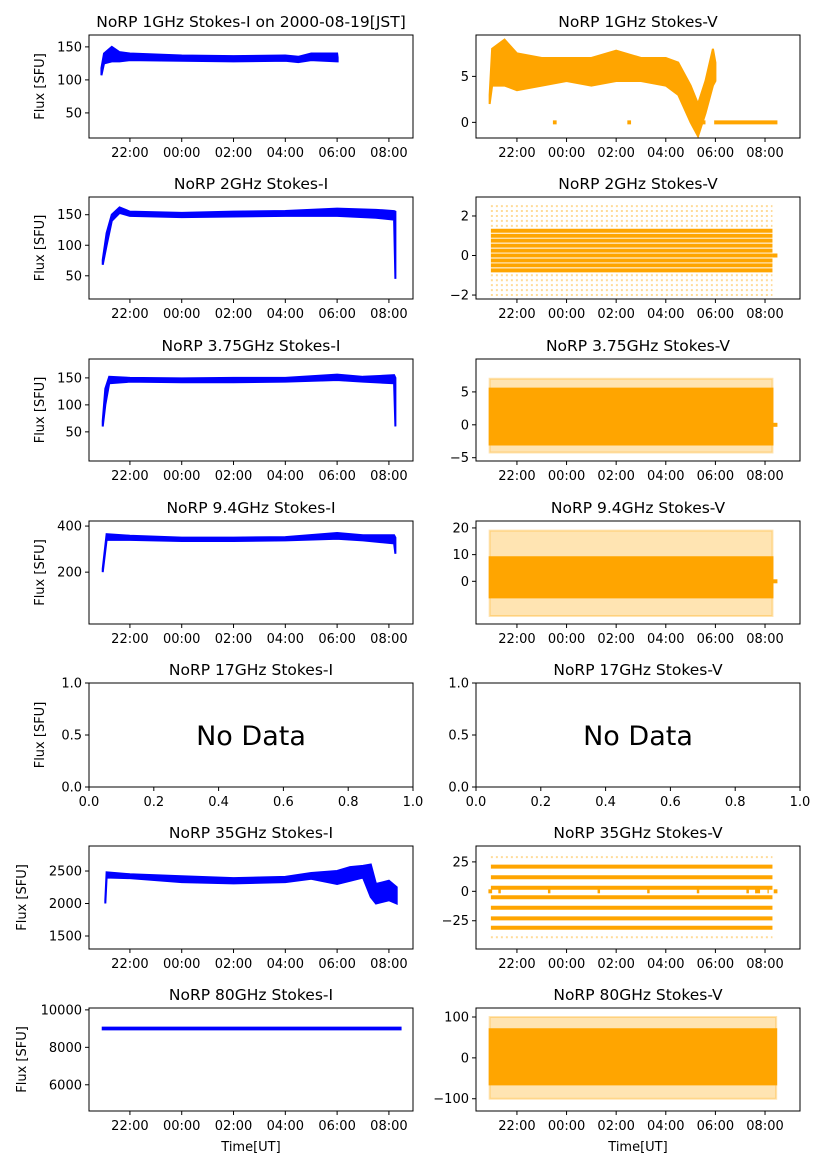 The image size is (827, 1169). Describe the element at coordinates (65, 937) in the screenshot. I see `y-tick-label: 1500` at that location.